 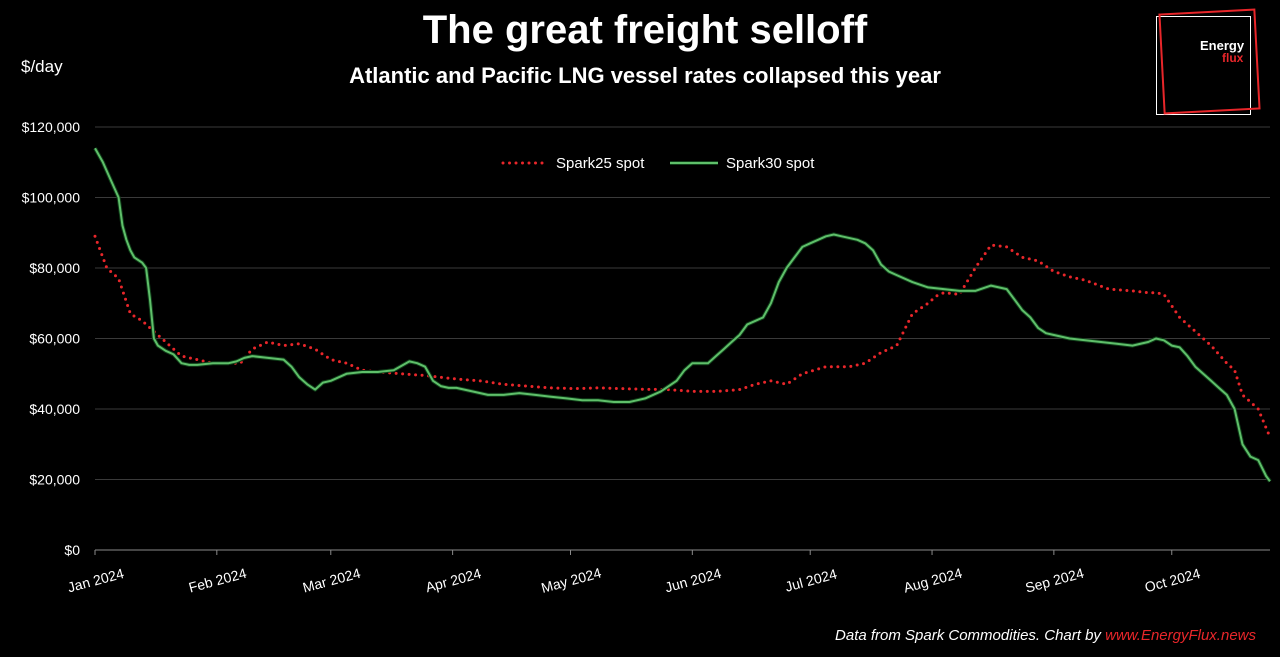 I want to click on x-tick-label: Aug 2024, so click(x=933, y=580).